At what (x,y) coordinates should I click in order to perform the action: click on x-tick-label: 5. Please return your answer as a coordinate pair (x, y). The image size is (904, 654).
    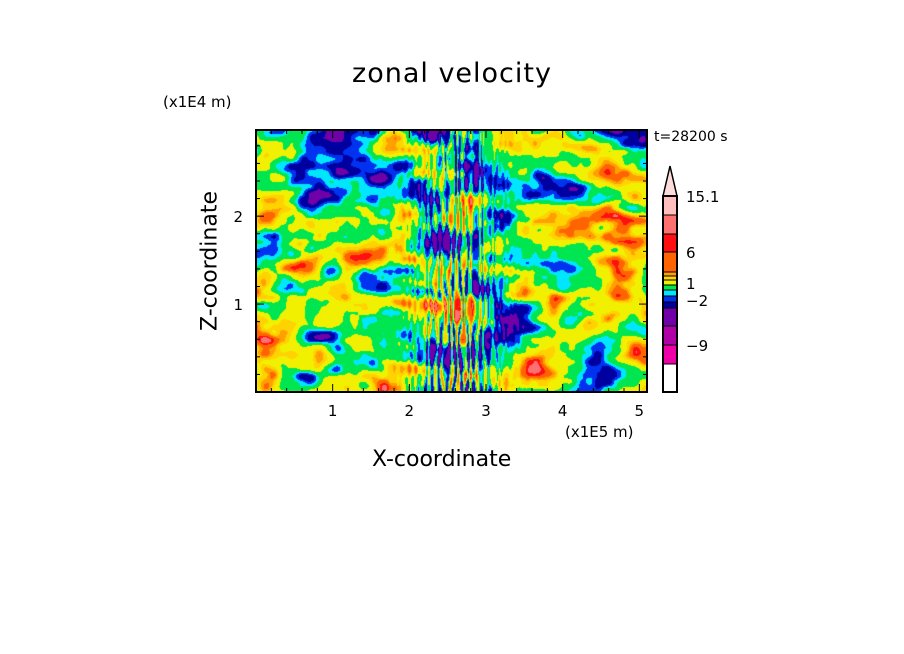
    Looking at the image, I should click on (640, 411).